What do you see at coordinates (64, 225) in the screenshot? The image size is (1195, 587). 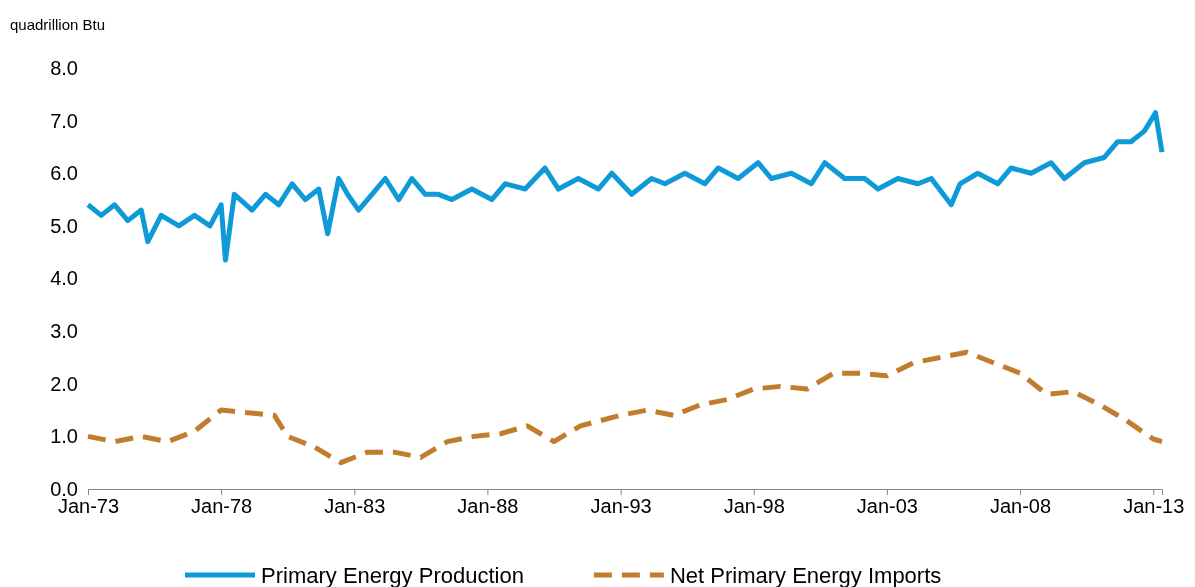 I see `y-tick-label: 5.0` at bounding box center [64, 225].